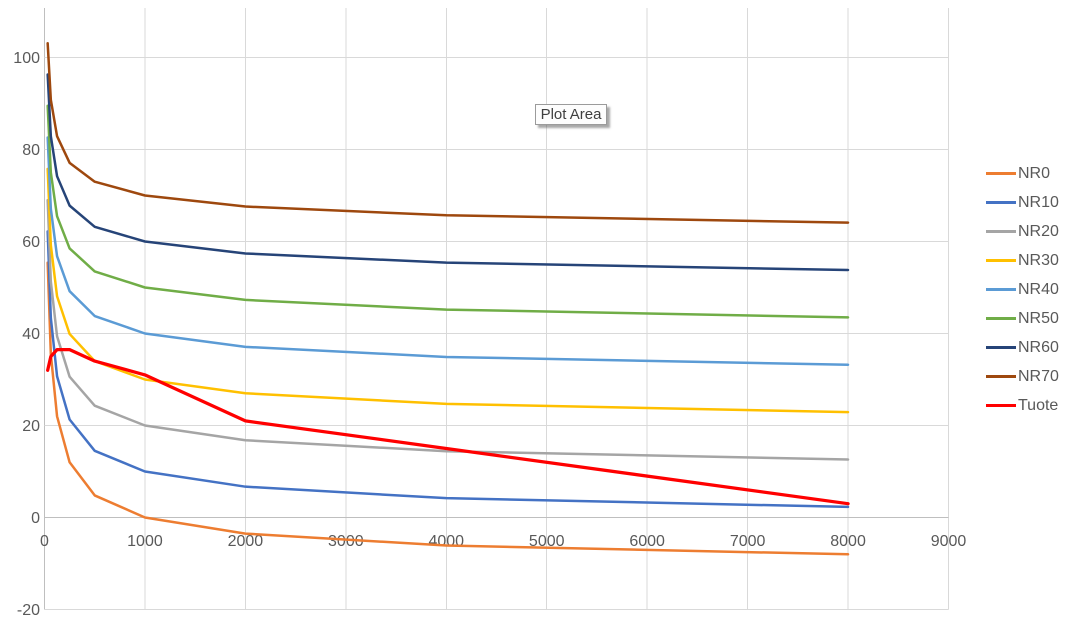 This screenshot has height=629, width=1076. I want to click on legend-item-nr30: NR30, so click(1022, 260).